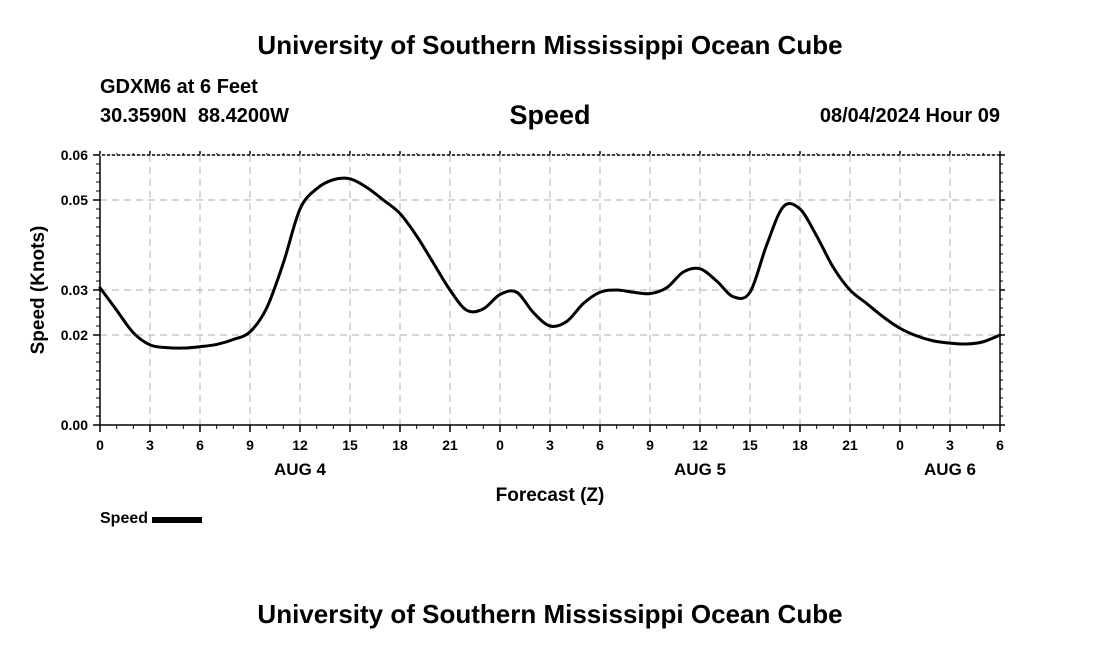 This screenshot has width=1100, height=650. I want to click on day-label: AUG 4, so click(300, 469).